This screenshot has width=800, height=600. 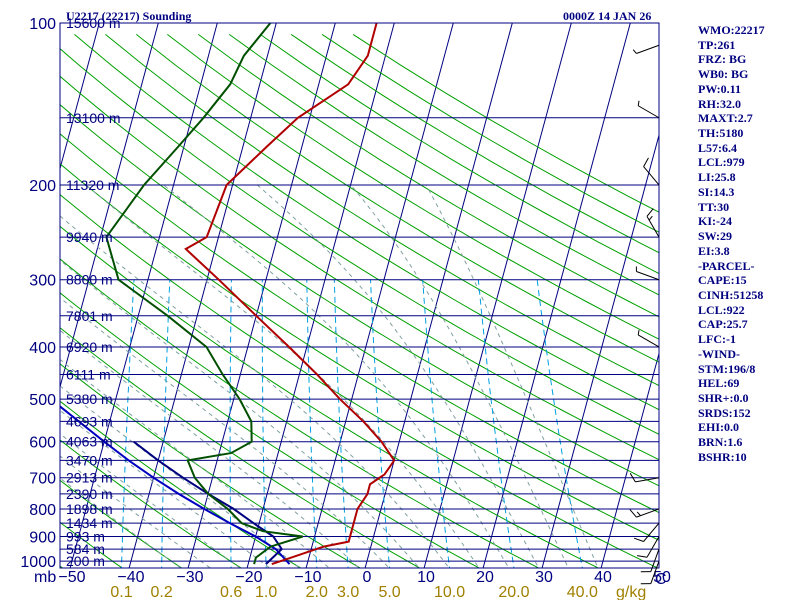 What do you see at coordinates (71, 577) in the screenshot?
I see `temperature-tick-label: −50` at bounding box center [71, 577].